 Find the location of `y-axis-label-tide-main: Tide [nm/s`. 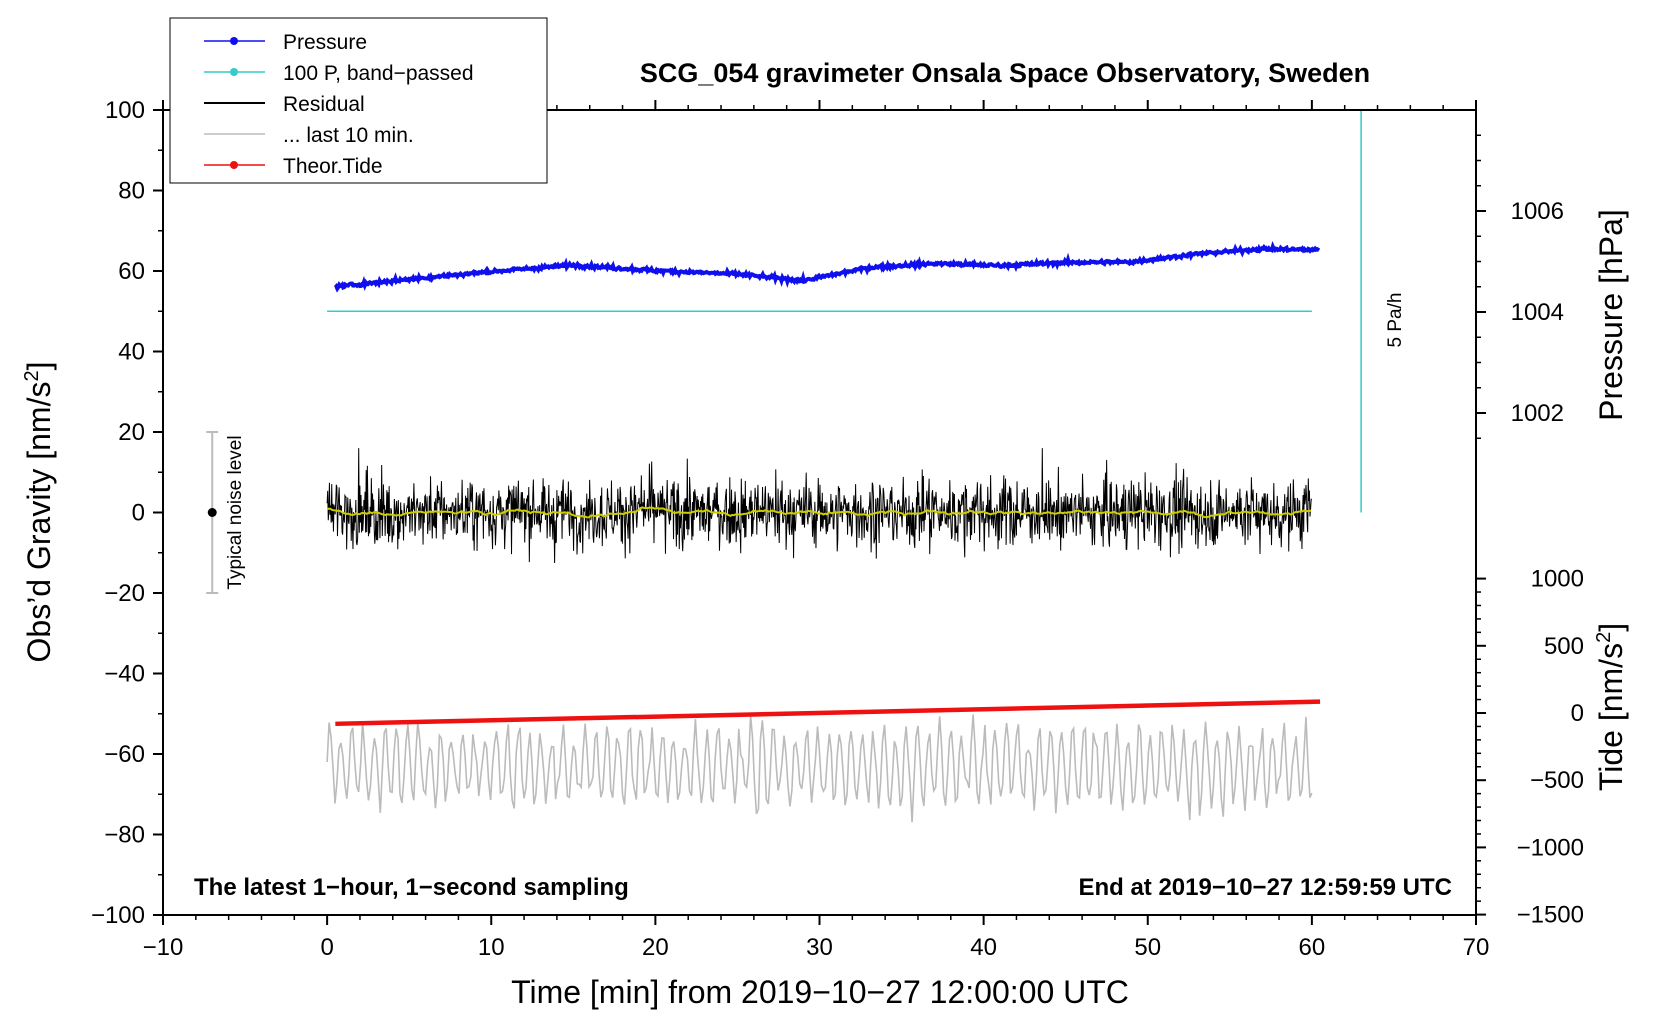

y-axis-label-tide-main: Tide [nm/s is located at coordinates (1611, 717).